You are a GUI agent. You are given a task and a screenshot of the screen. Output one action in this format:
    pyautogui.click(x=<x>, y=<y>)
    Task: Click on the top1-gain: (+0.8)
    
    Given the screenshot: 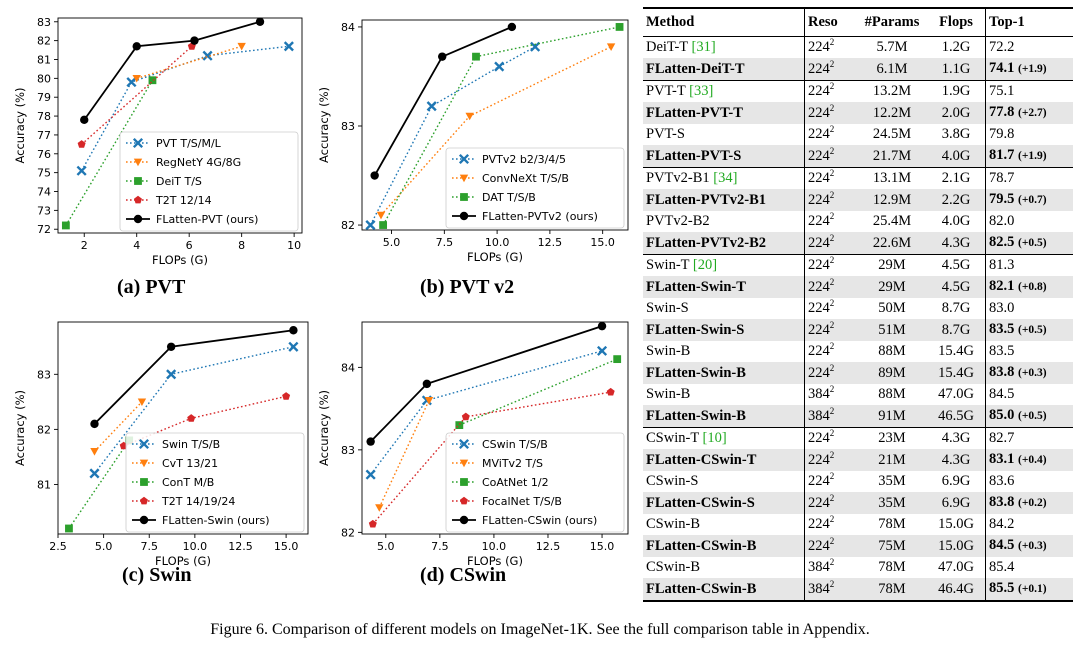 What is the action you would take?
    pyautogui.click(x=1032, y=287)
    